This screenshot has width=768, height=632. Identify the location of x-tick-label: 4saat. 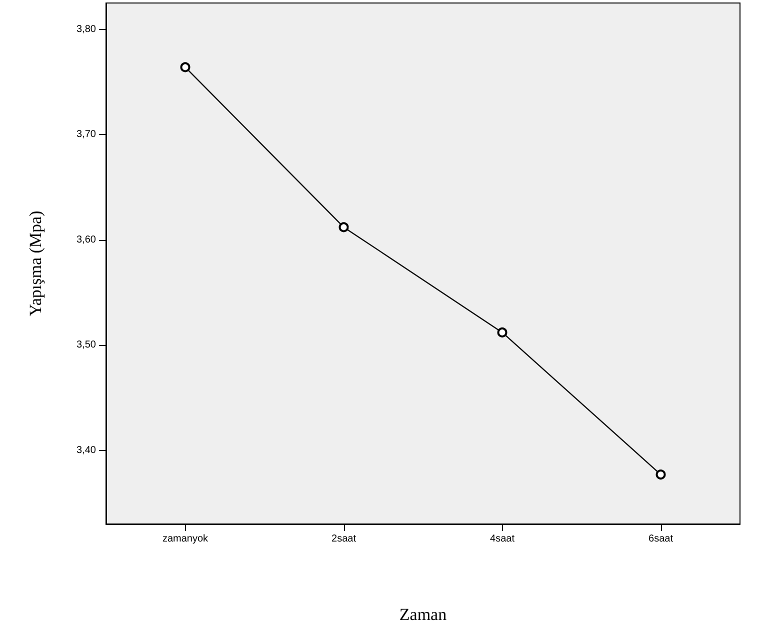
(502, 539).